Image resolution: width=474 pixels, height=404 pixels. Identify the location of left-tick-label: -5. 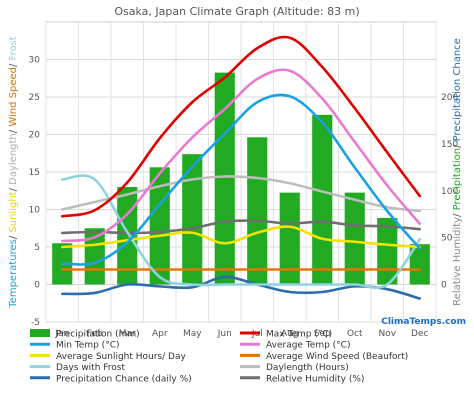
(35, 323).